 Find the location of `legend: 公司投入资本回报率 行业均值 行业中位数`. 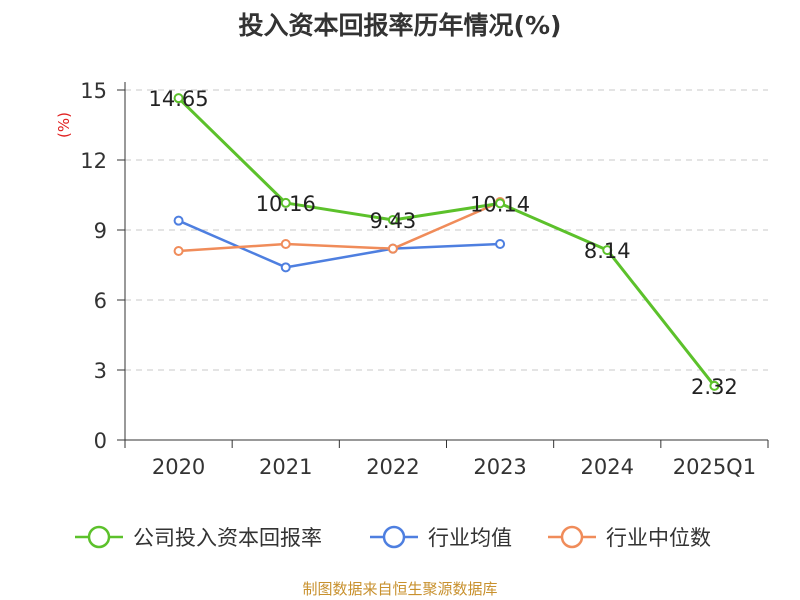

legend: 公司投入资本回报率 行业均值 行业中位数 is located at coordinates (393, 537).